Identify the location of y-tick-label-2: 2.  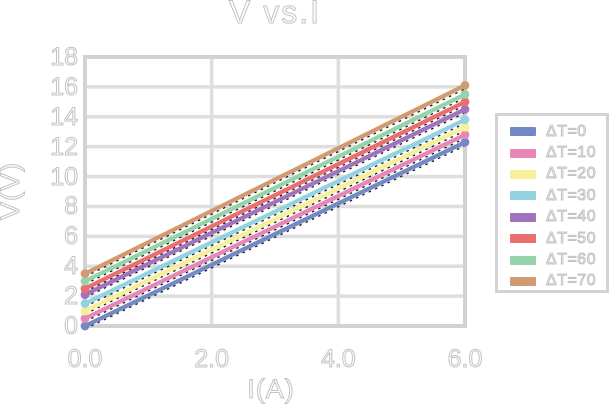
(71, 296).